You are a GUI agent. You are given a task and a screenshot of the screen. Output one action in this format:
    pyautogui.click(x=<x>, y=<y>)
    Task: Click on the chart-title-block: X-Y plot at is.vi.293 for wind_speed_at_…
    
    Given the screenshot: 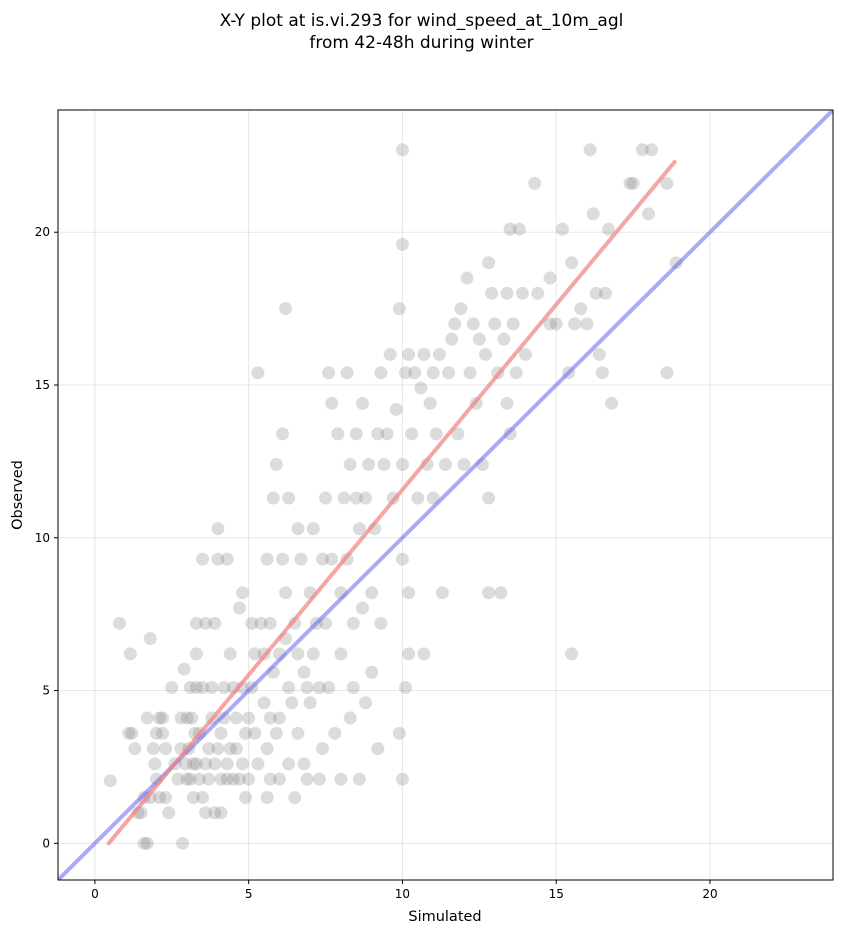 What is the action you would take?
    pyautogui.click(x=421, y=32)
    